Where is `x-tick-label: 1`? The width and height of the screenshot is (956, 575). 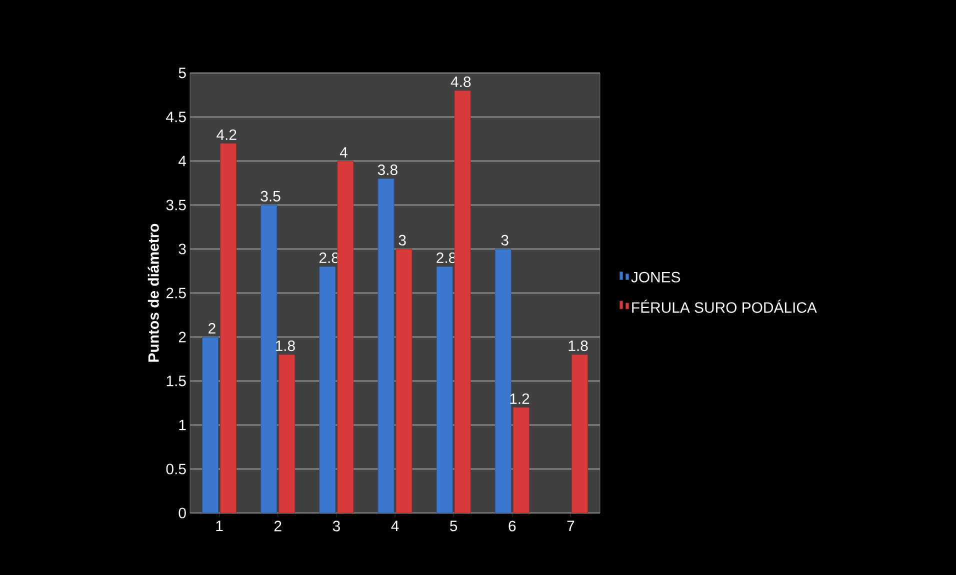 x-tick-label: 1 is located at coordinates (219, 526).